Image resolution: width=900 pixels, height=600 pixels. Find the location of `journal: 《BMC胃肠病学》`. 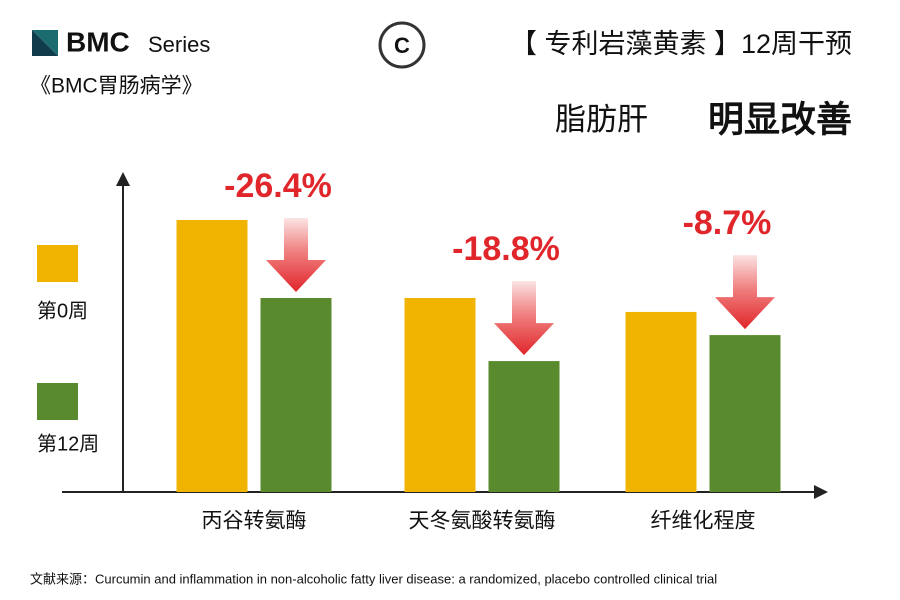

journal: 《BMC胃肠病学》 is located at coordinates (116, 86).